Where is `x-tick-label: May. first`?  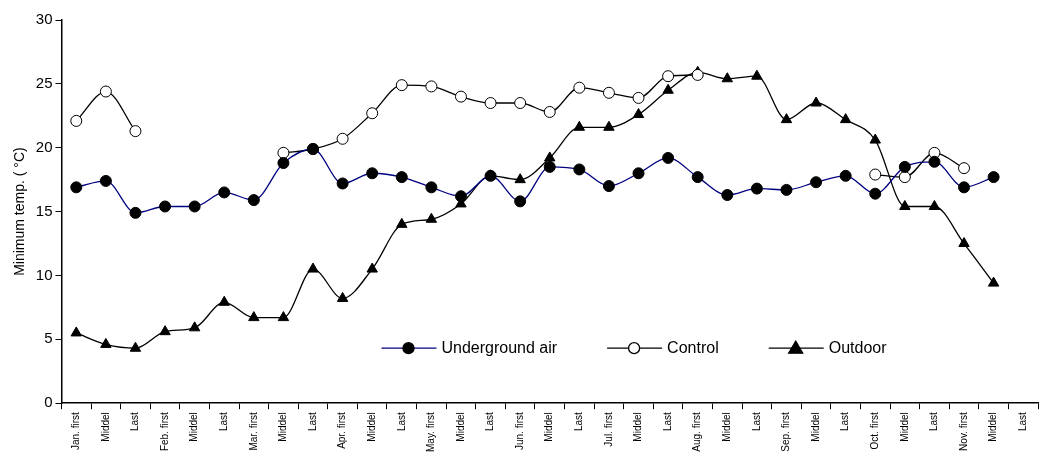 x-tick-label: May. first is located at coordinates (431, 432).